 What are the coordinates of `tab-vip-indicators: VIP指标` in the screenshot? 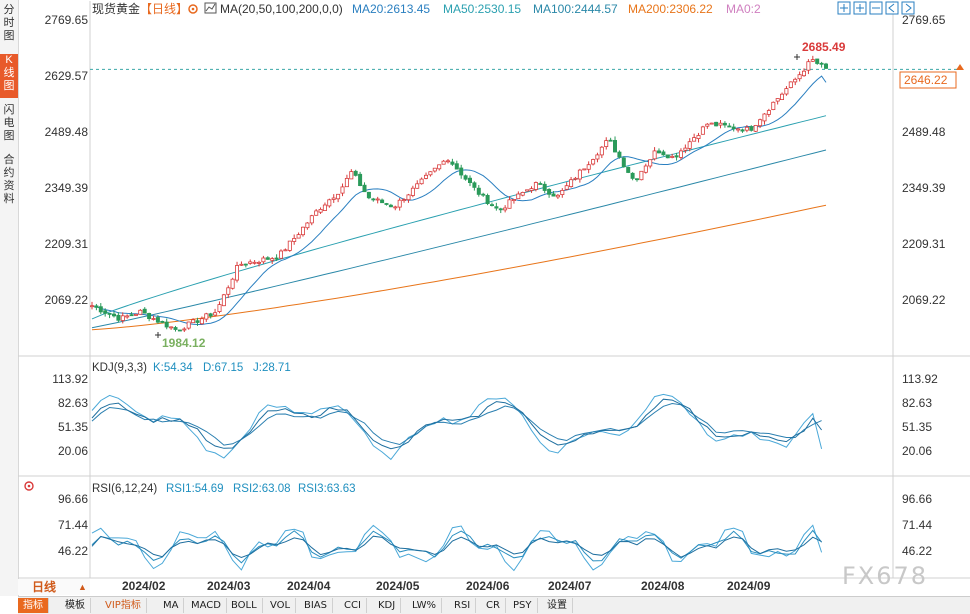 It's located at (123, 605).